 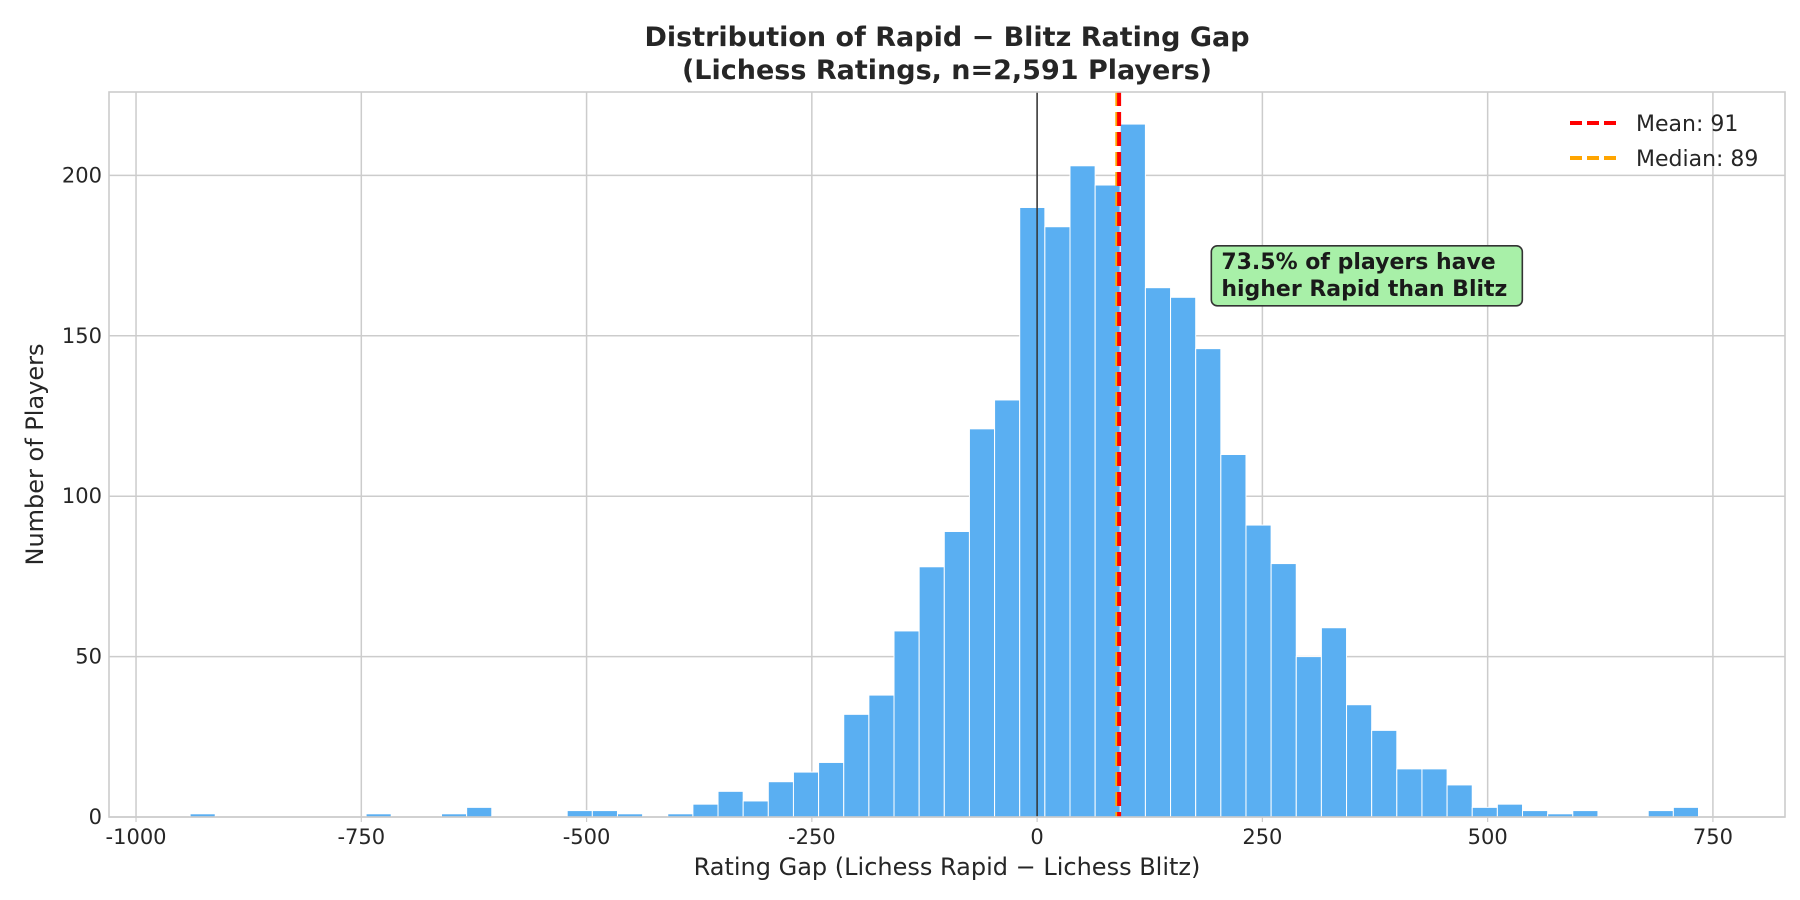 What do you see at coordinates (947, 70) in the screenshot?
I see `chart-title-line: (Lichess Ratings, n=2,591 Players)` at bounding box center [947, 70].